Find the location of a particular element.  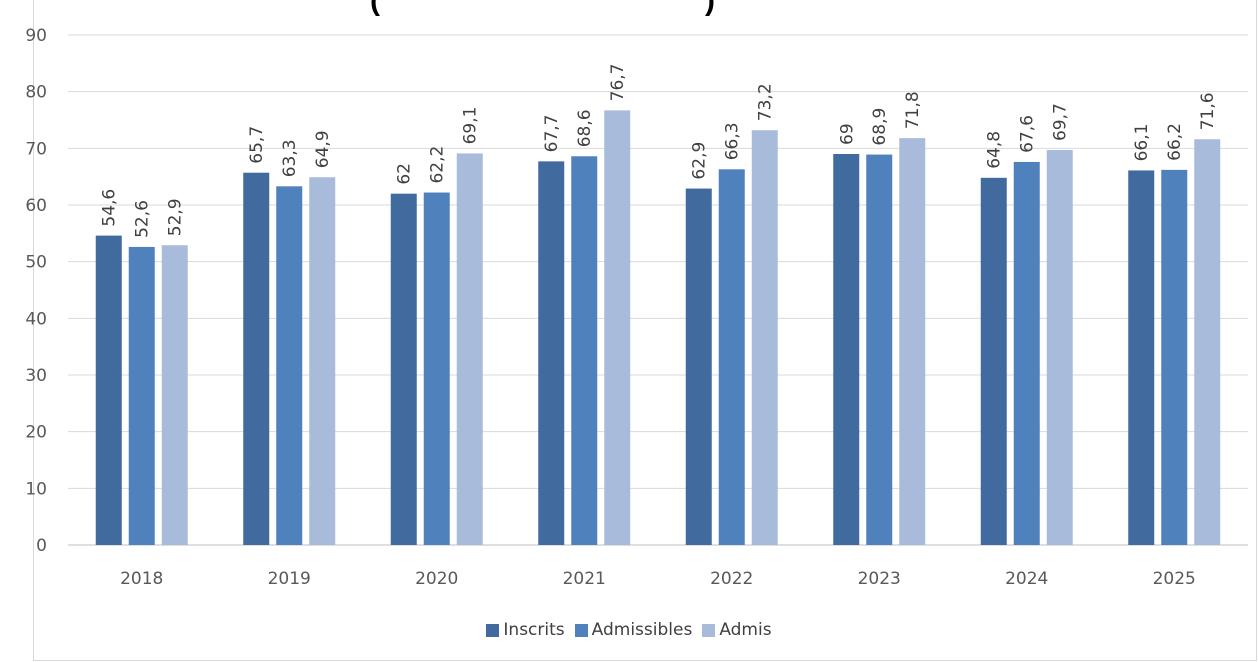

data-label: 71,8 is located at coordinates (913, 110).